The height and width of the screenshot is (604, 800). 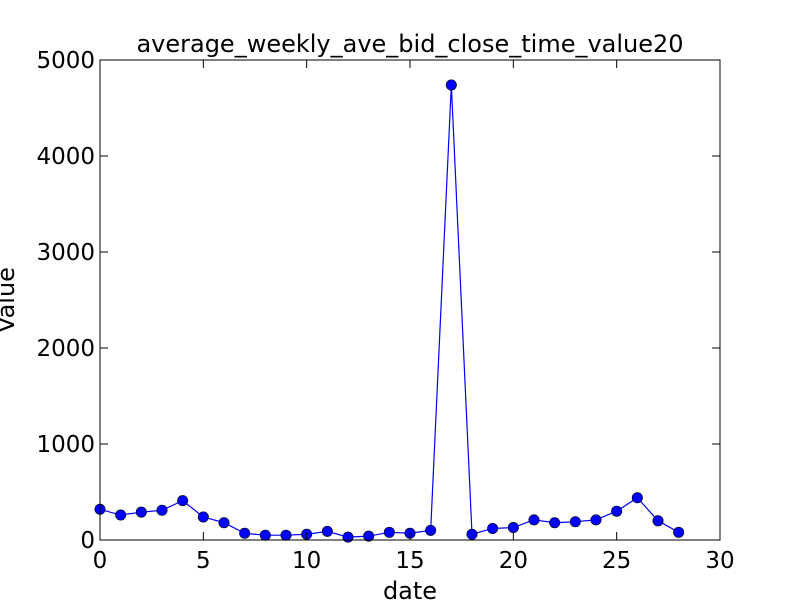 What do you see at coordinates (10, 300) in the screenshot?
I see `y-axis-label: Value` at bounding box center [10, 300].